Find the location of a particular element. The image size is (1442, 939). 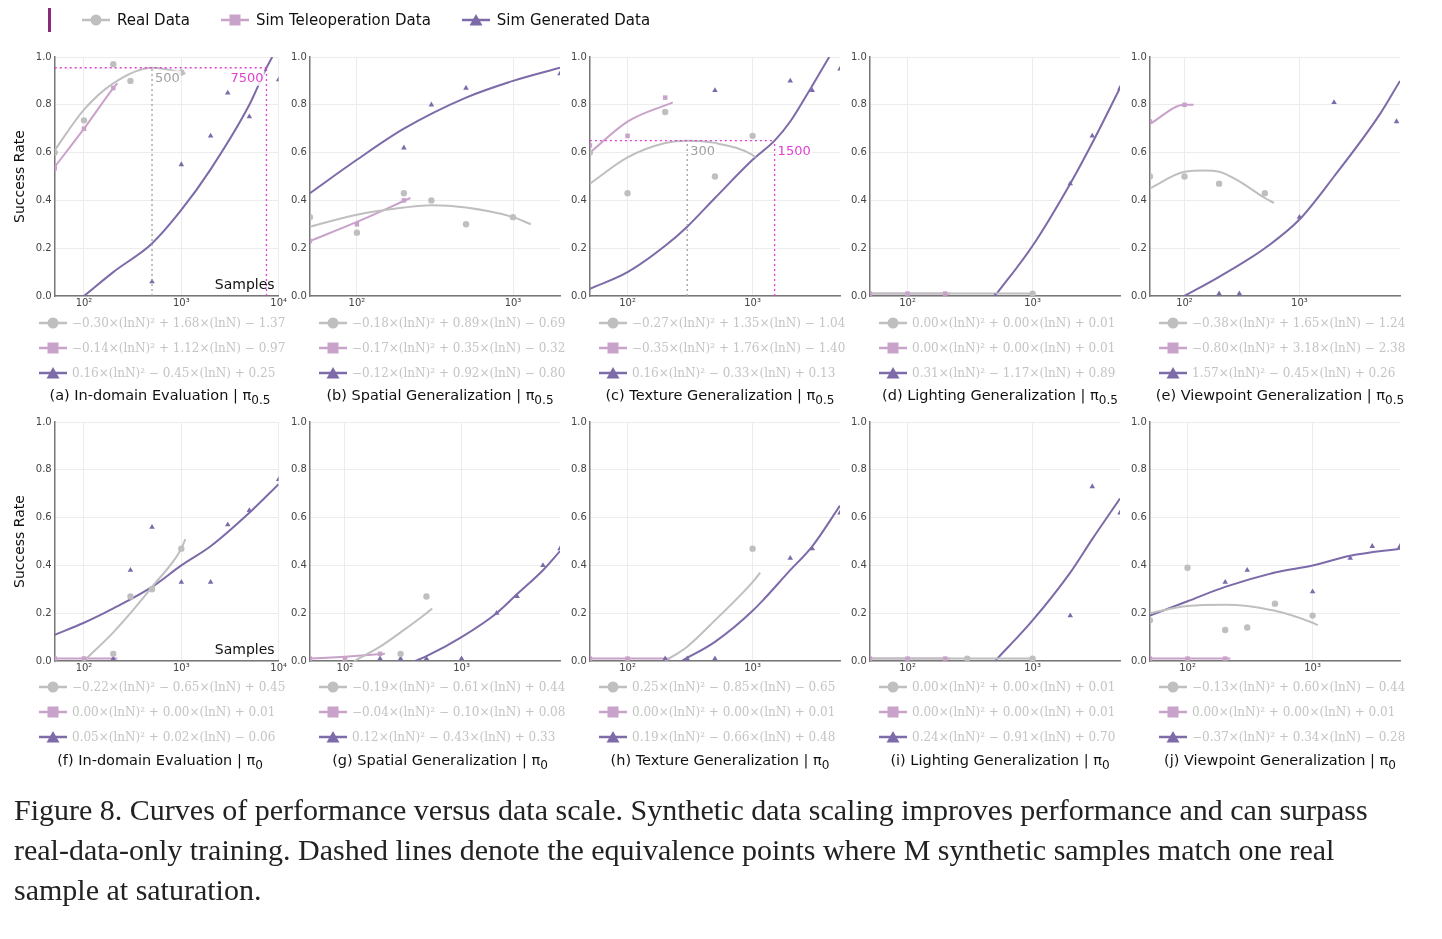

legend-label: −0.13×(lnN)² + 0.60×(lnN) − 0.44 is located at coordinates (1299, 687).